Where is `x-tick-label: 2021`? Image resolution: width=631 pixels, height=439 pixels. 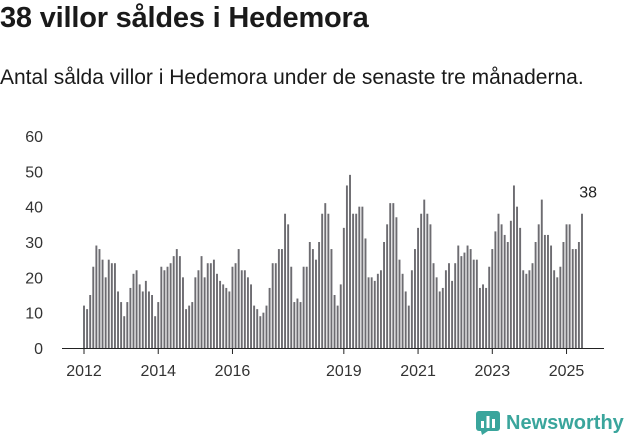 x-tick-label: 2021 is located at coordinates (418, 371).